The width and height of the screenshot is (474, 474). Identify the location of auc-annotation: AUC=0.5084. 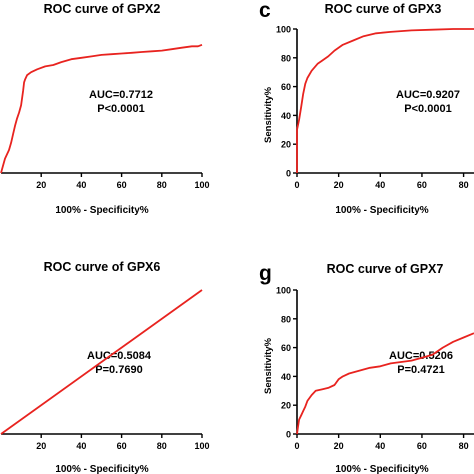
(119, 356).